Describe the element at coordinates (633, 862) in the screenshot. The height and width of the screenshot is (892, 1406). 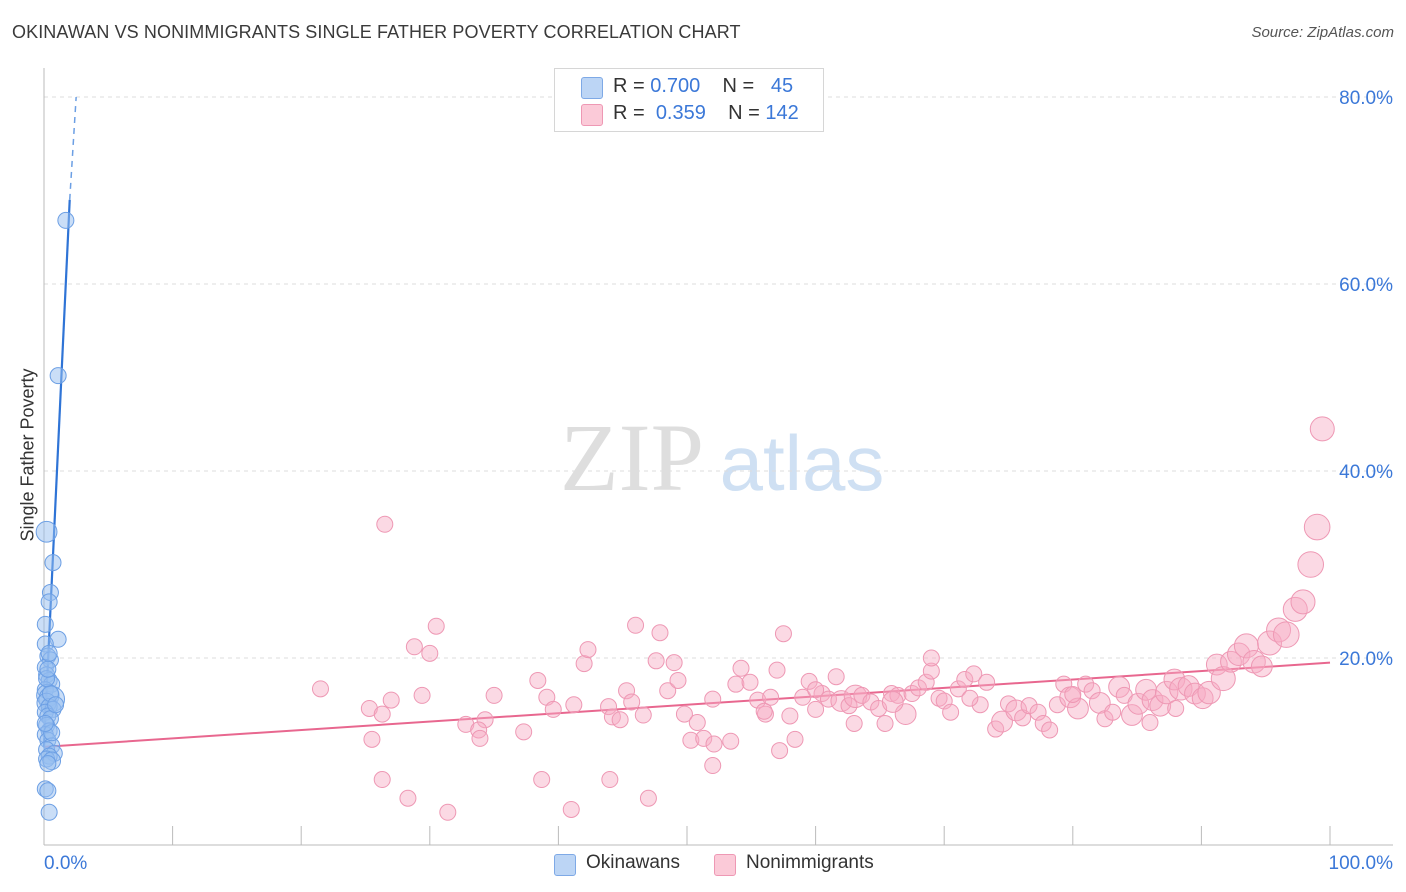
I see `legend-label-okinawans: Okinawans` at that location.